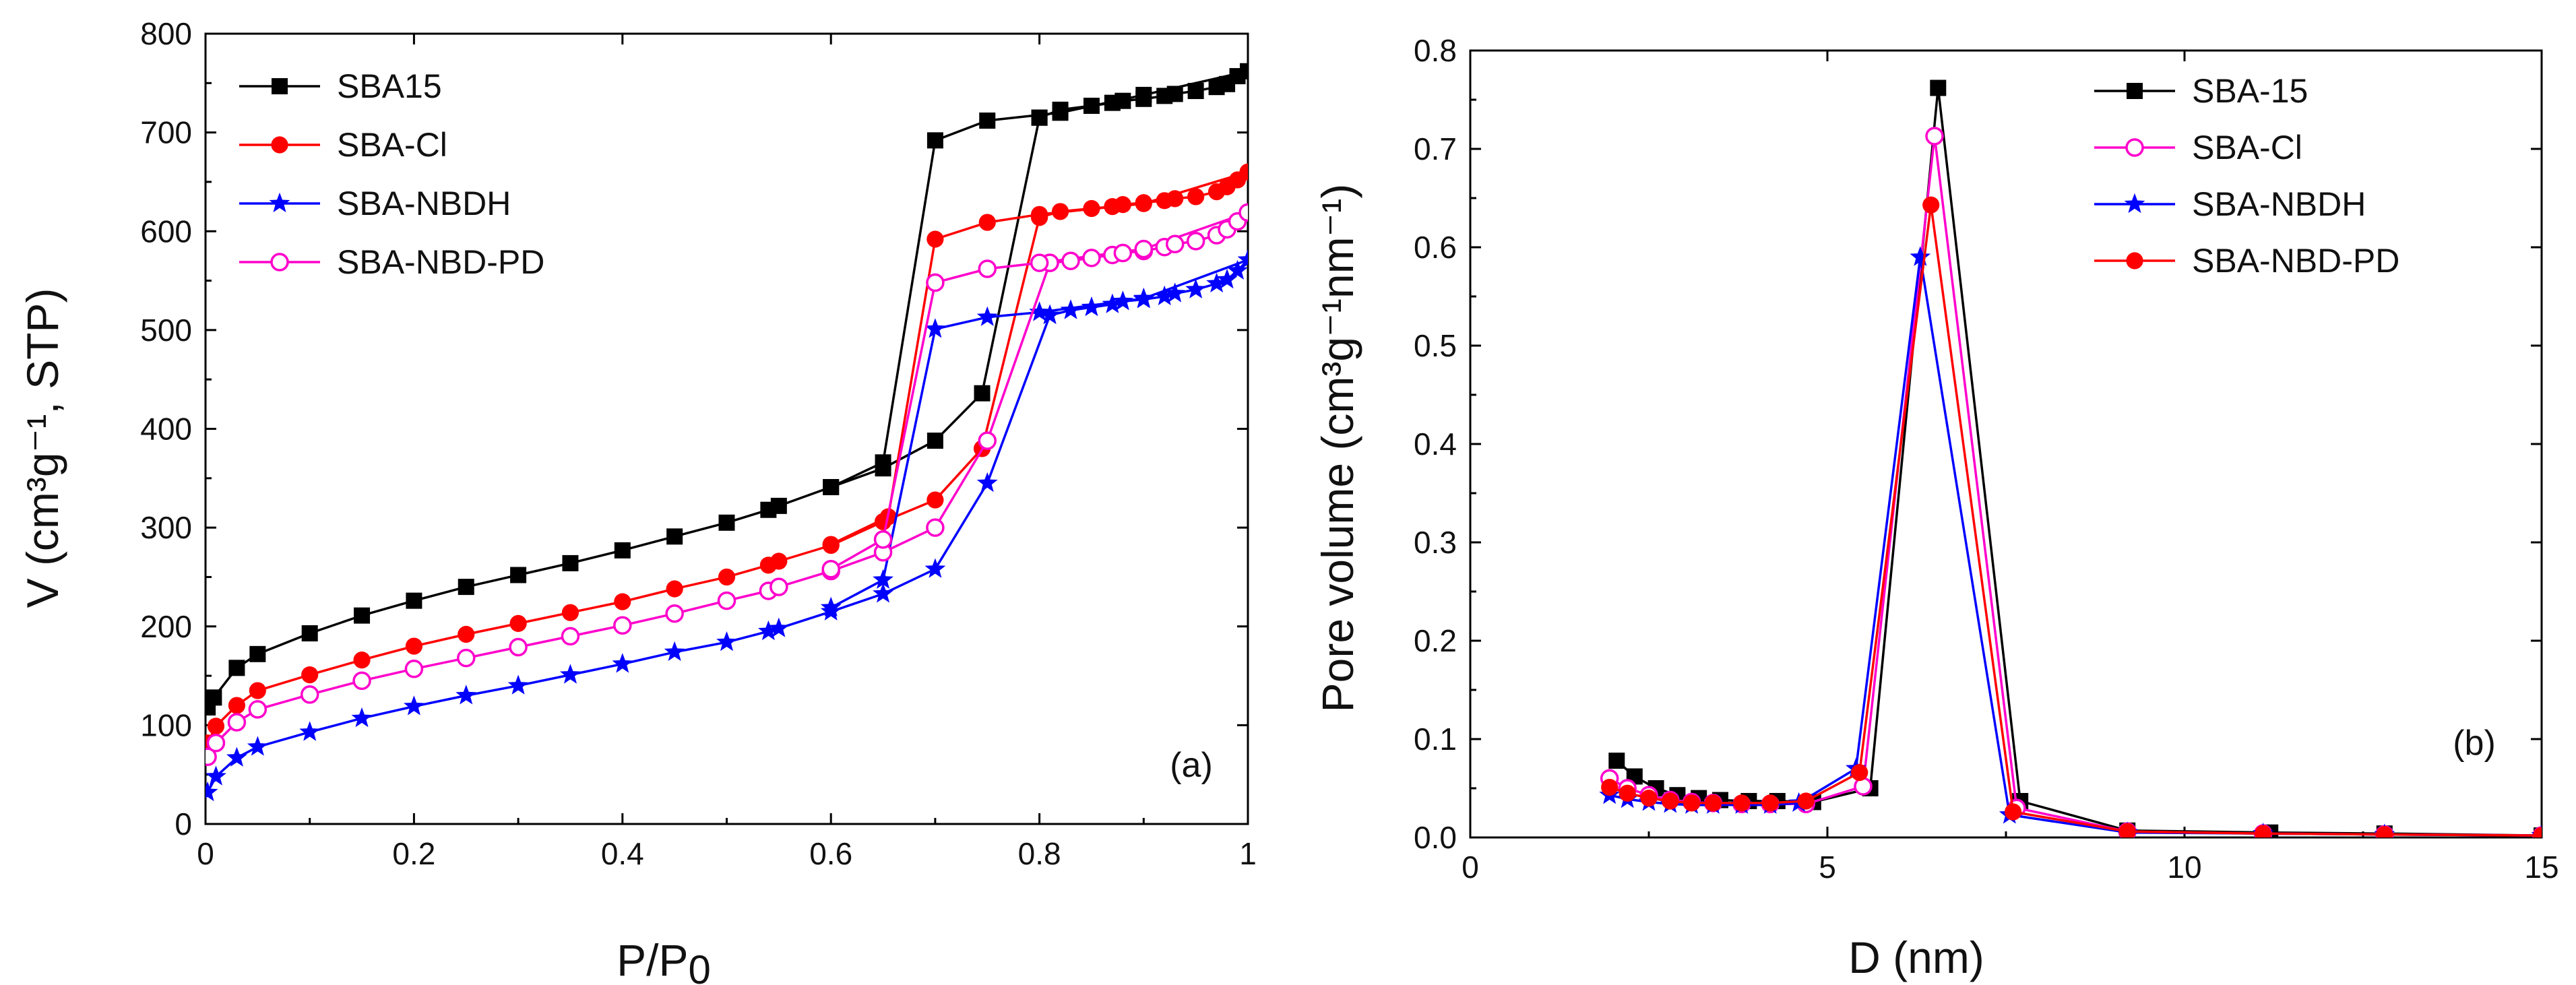  I want to click on panel-b-legend: SBA-15 SBA-Cl SBA-NBDH SBA-NBD-PD, so click(2246, 176).